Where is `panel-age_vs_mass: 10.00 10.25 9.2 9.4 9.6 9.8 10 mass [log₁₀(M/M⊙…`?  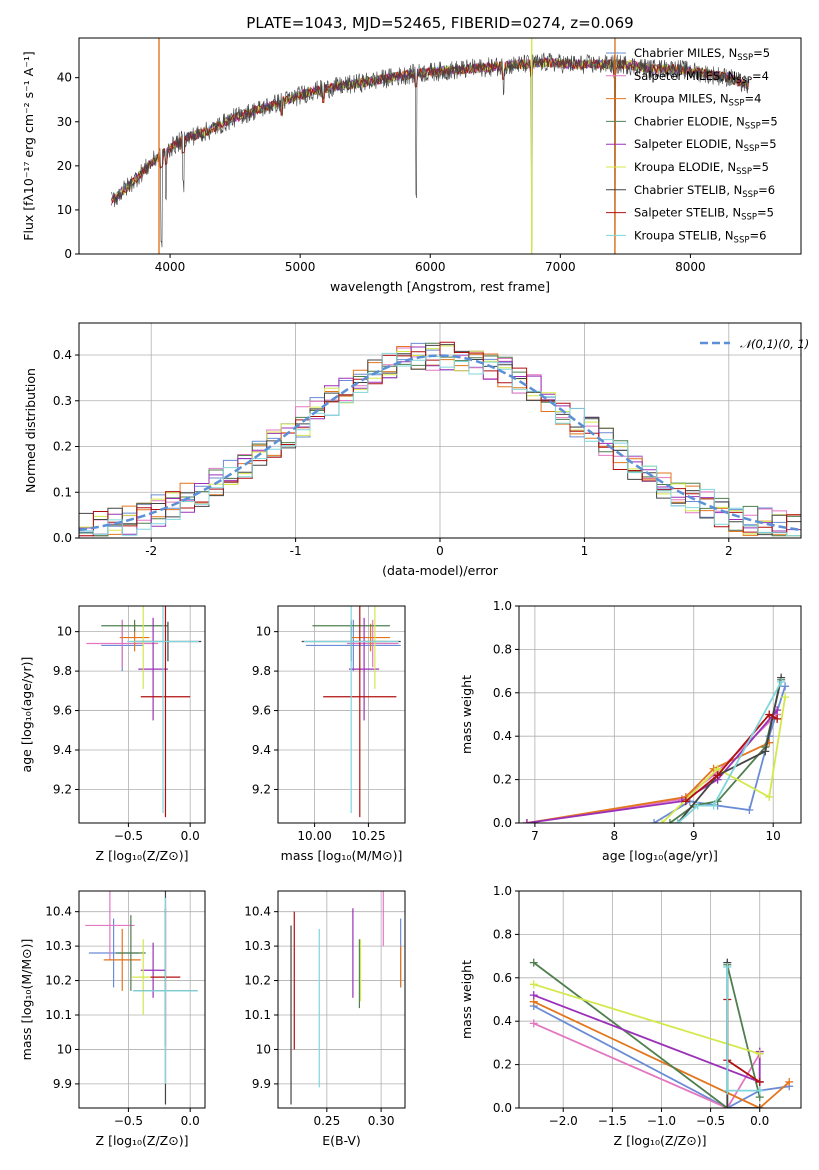 panel-age_vs_mass: 10.00 10.25 9.2 9.4 9.6 9.8 10 mass [log₁₀(M/M⊙… is located at coordinates (329, 734).